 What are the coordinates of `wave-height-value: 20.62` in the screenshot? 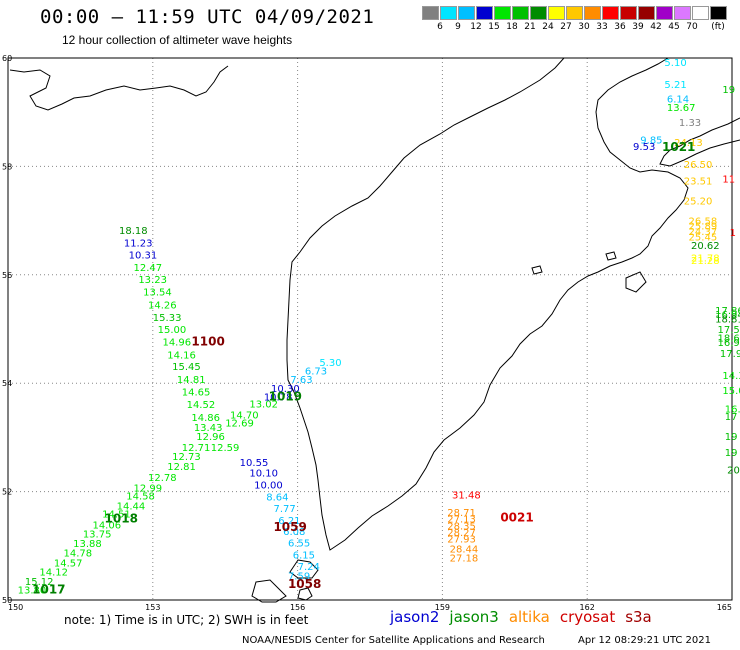 It's located at (705, 246).